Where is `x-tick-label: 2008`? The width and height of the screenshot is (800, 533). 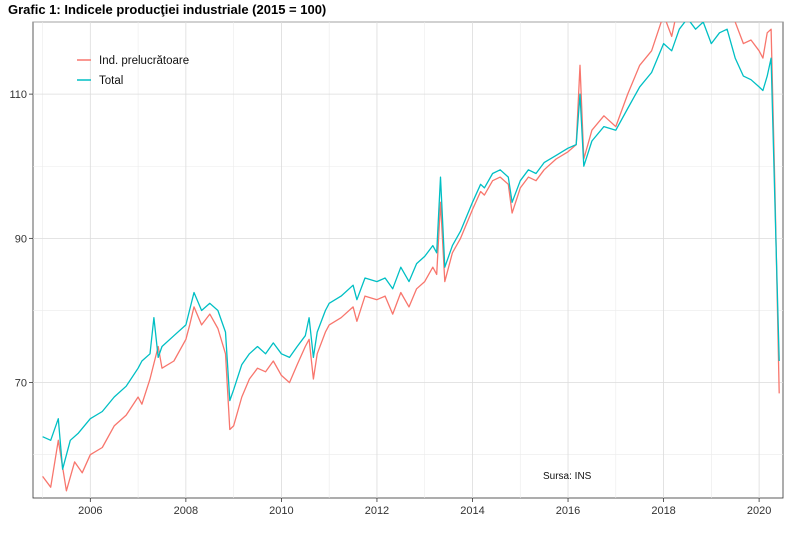
x-tick-label: 2008 is located at coordinates (186, 511).